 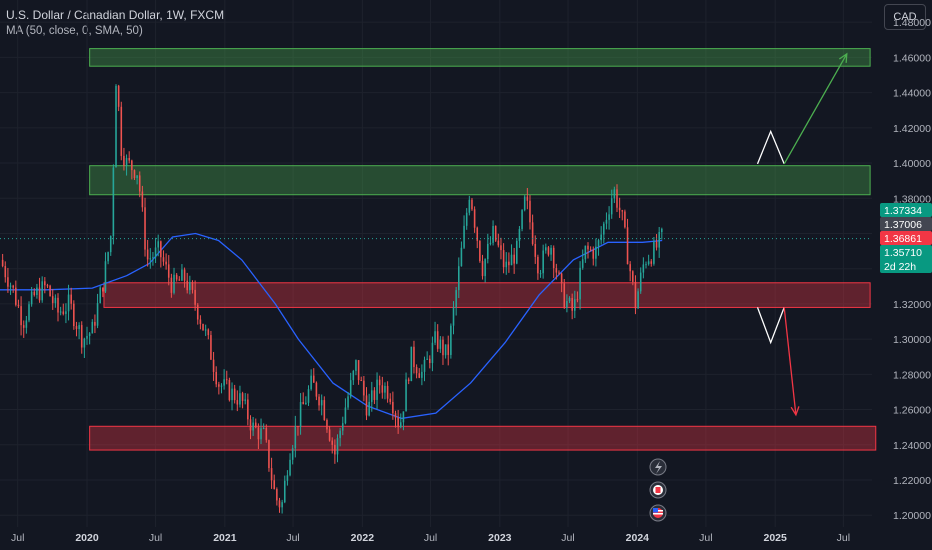 I want to click on maple-leaf, so click(x=658, y=490).